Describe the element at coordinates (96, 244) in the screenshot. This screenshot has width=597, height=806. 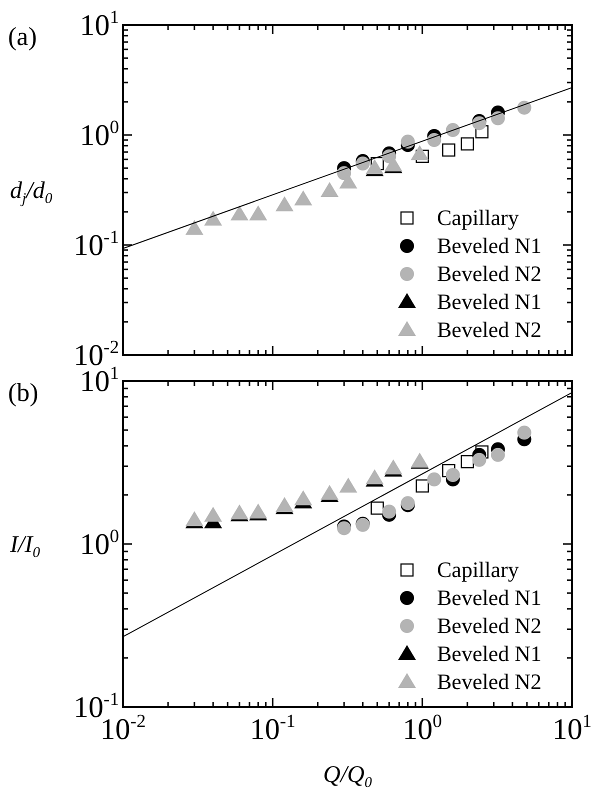
I see `y-tick-label: 10$^{-1}$` at that location.